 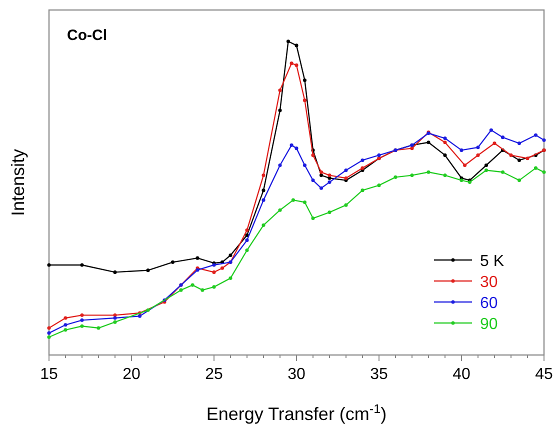 I want to click on legend-label: 5 K, so click(x=492, y=261).